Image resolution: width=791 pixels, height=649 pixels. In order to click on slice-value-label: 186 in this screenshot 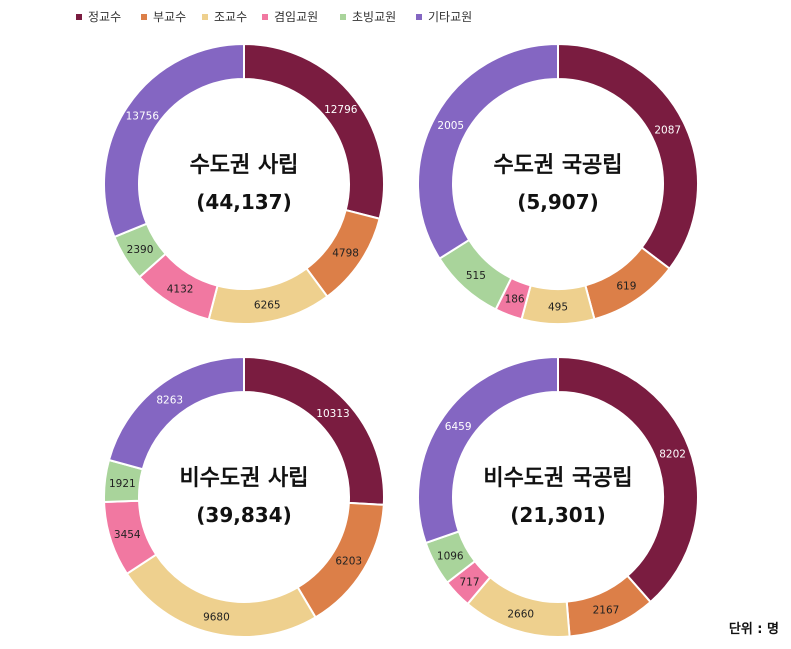, I will do `click(515, 300)`.